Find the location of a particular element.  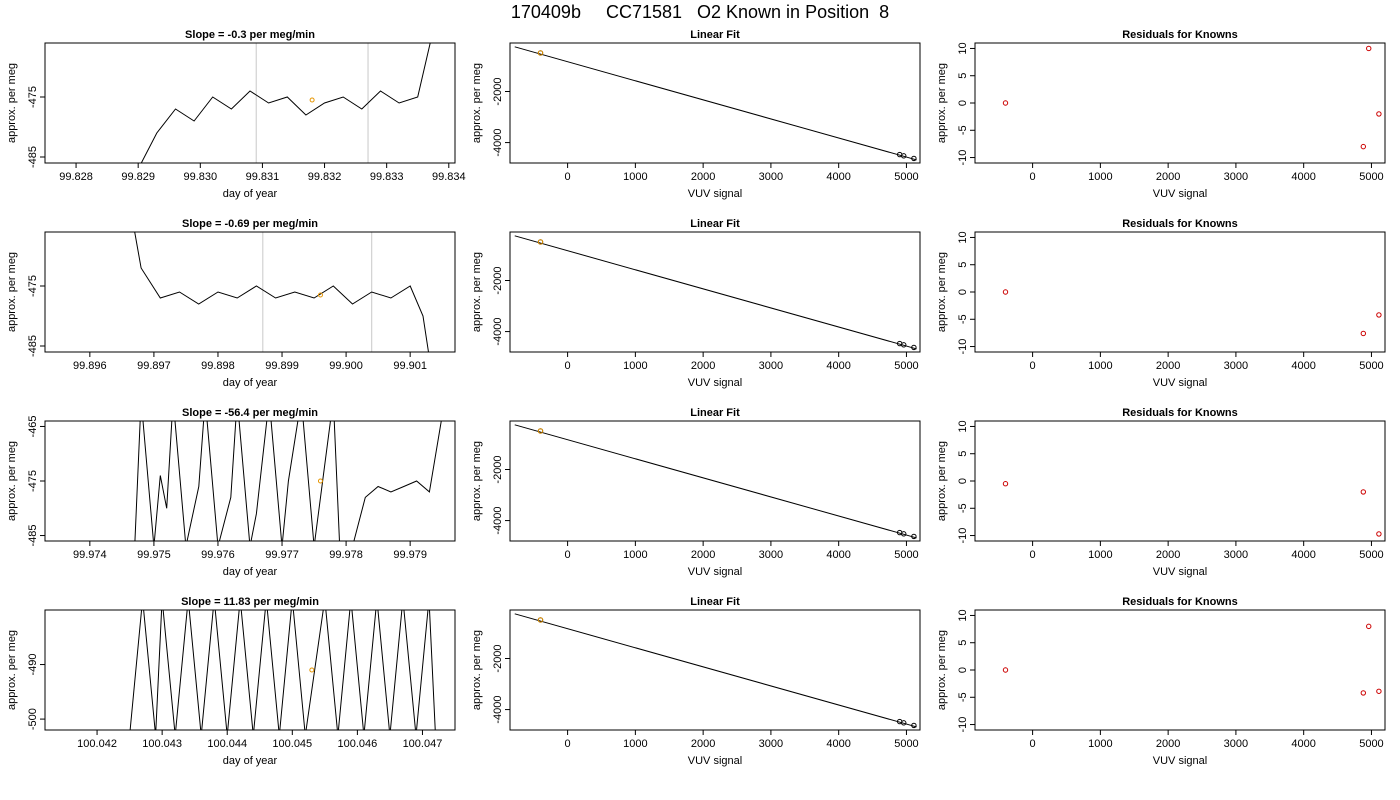

x-tick-label: 99.833 is located at coordinates (387, 177).